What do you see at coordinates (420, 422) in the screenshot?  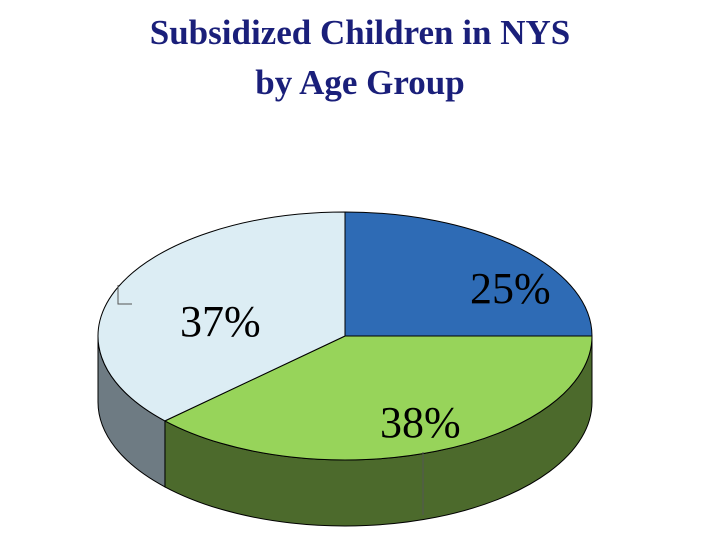 I see `pie-label-2: 38%` at bounding box center [420, 422].